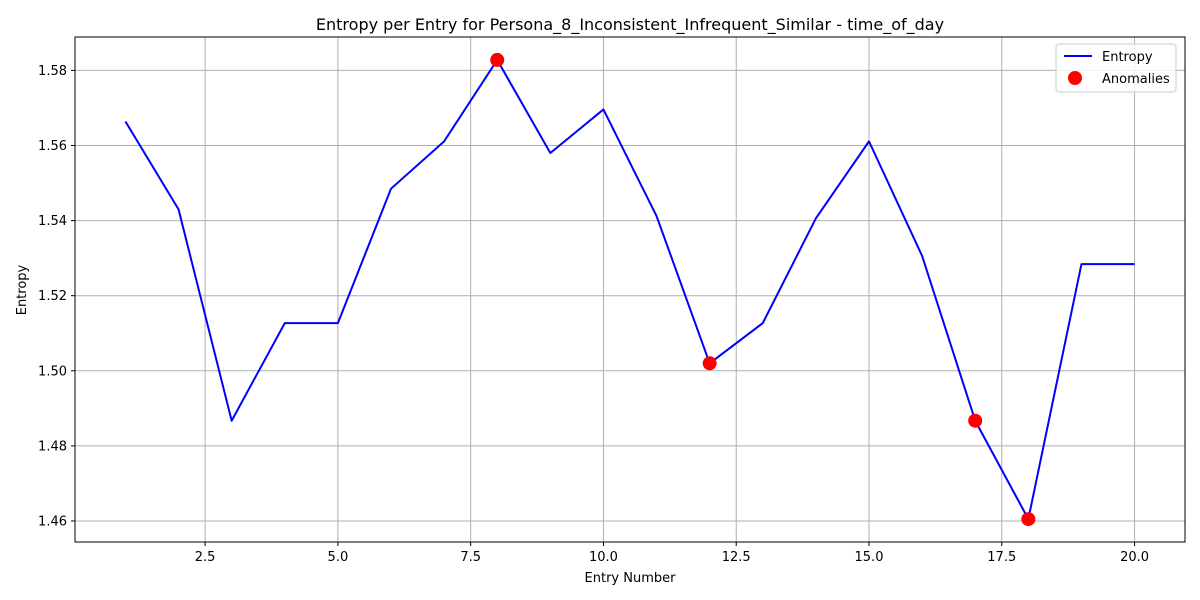 This screenshot has height=600, width=1200. Describe the element at coordinates (52, 296) in the screenshot. I see `y-tick-label: 1.52` at that location.